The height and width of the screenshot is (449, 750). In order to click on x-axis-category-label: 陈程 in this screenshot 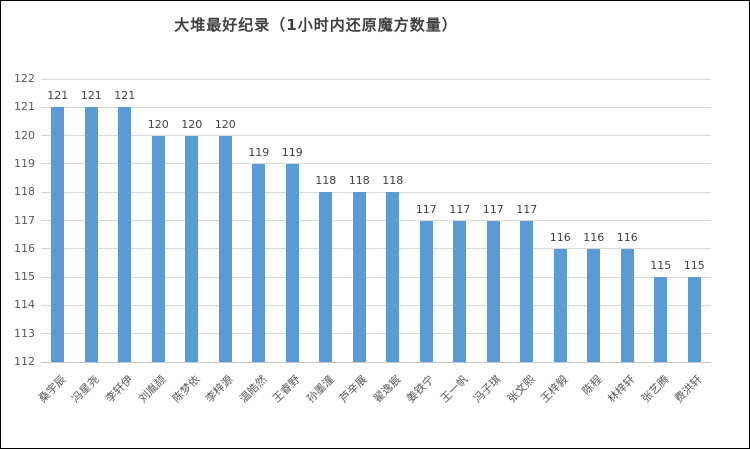, I will do `click(592, 385)`.